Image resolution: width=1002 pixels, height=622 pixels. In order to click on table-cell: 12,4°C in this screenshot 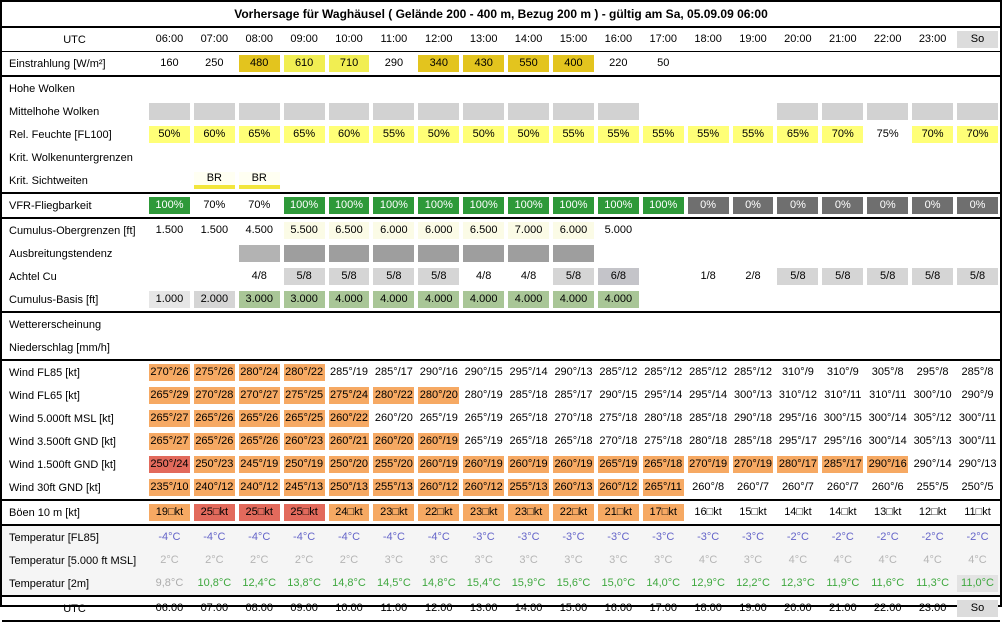, I will do `click(259, 584)`.